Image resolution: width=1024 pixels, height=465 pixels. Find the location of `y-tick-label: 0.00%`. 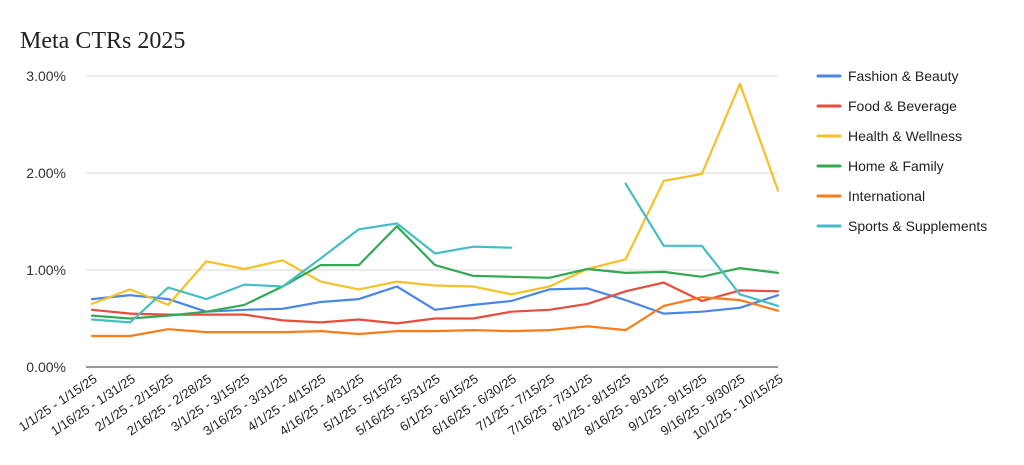

y-tick-label: 0.00% is located at coordinates (46, 367).